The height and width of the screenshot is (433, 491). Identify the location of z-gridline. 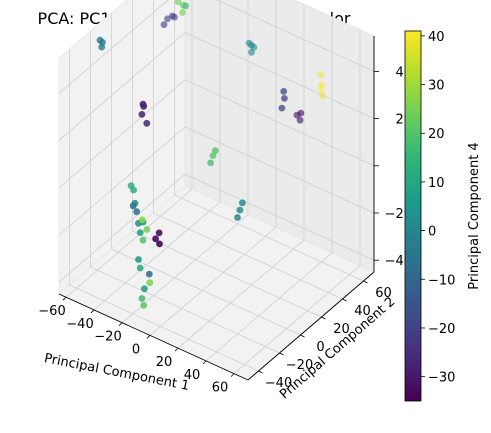
(216, 47).